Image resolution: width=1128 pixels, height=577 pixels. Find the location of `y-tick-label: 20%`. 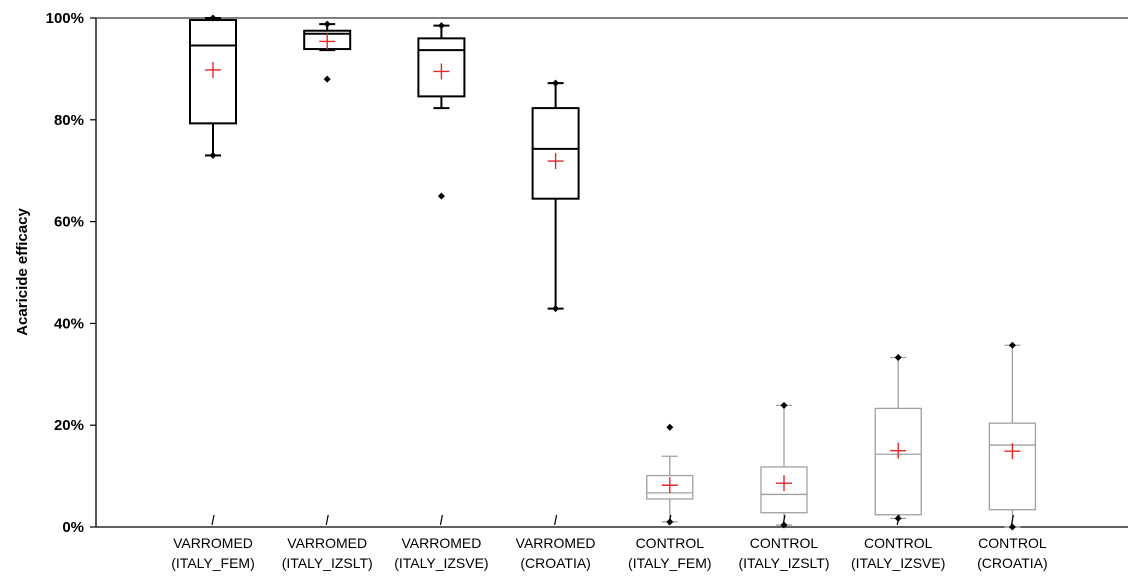

y-tick-label: 20% is located at coordinates (69, 425).